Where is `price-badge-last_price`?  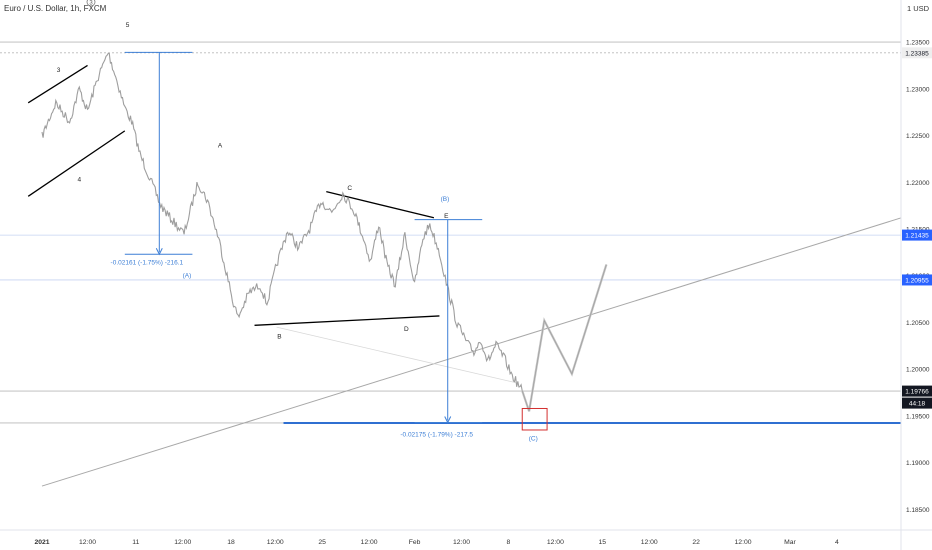 price-badge-last_price is located at coordinates (917, 391).